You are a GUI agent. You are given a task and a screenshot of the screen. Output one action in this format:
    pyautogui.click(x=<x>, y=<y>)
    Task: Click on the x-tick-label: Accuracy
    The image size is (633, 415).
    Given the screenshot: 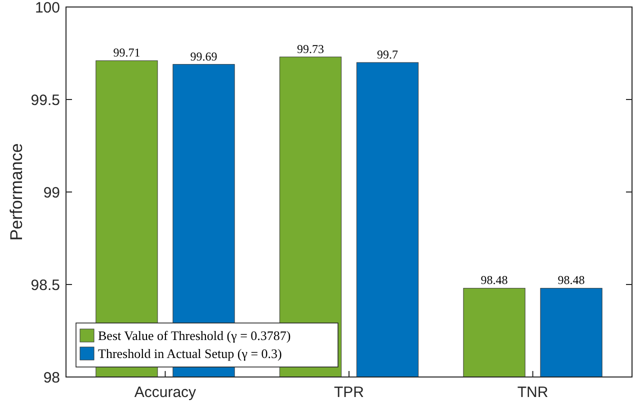 What is the action you would take?
    pyautogui.click(x=165, y=392)
    